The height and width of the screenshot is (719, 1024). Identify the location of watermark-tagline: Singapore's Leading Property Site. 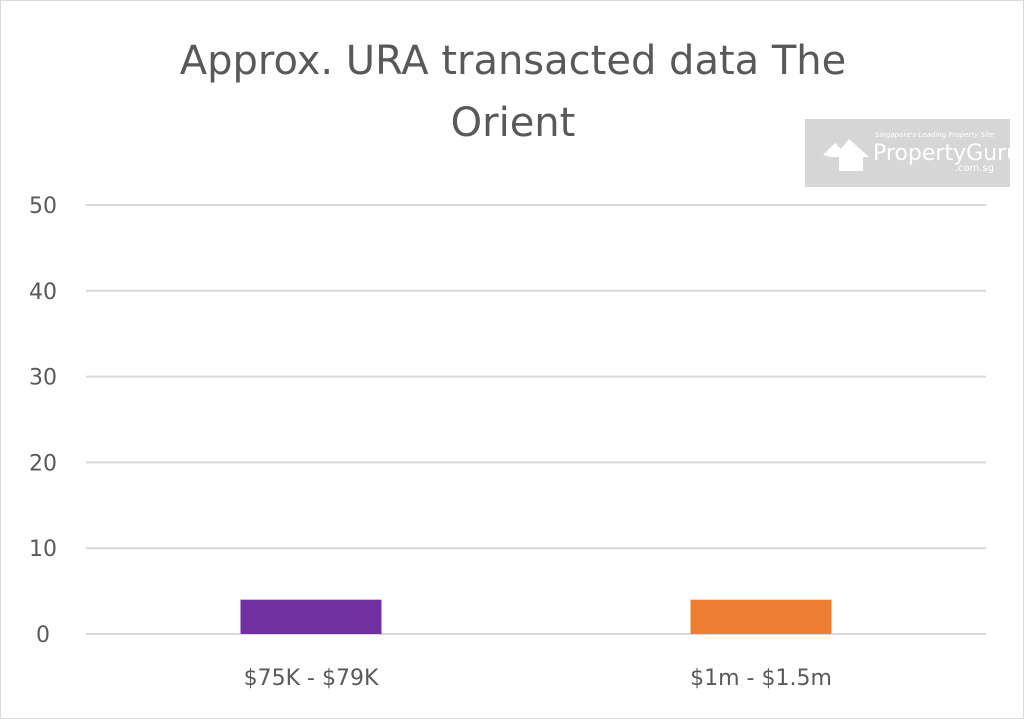
(934, 135).